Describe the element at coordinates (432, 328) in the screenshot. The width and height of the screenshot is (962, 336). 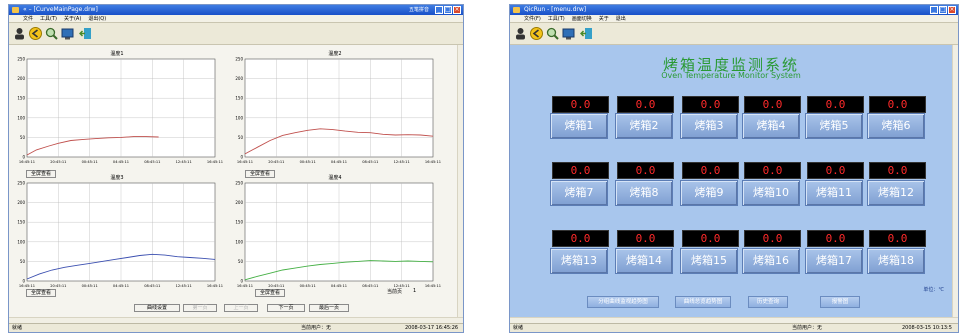
I see `status-time: 2008-03-17 16:45:26` at that location.